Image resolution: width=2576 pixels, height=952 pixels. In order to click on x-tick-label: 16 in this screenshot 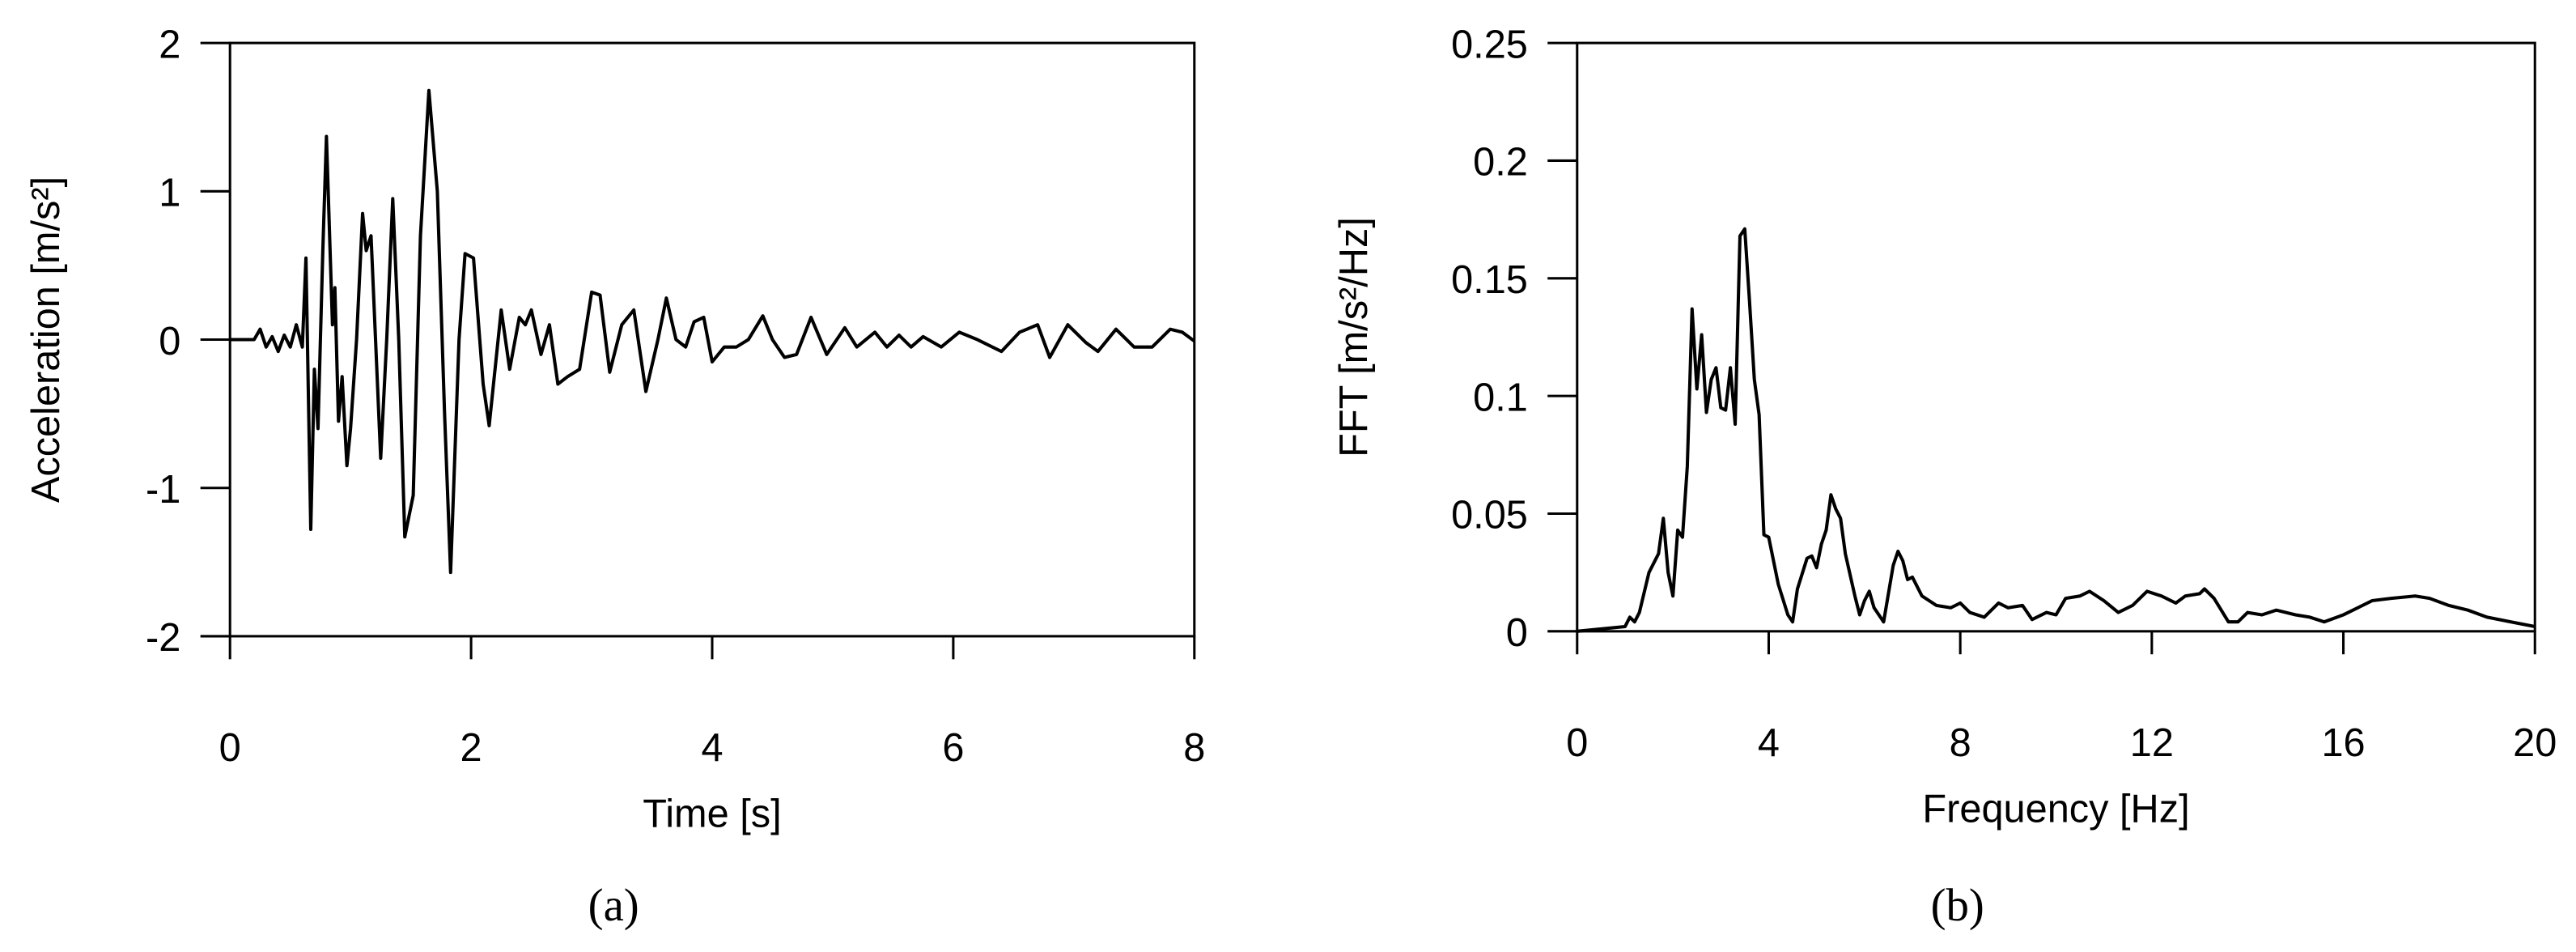, I will do `click(2343, 743)`.